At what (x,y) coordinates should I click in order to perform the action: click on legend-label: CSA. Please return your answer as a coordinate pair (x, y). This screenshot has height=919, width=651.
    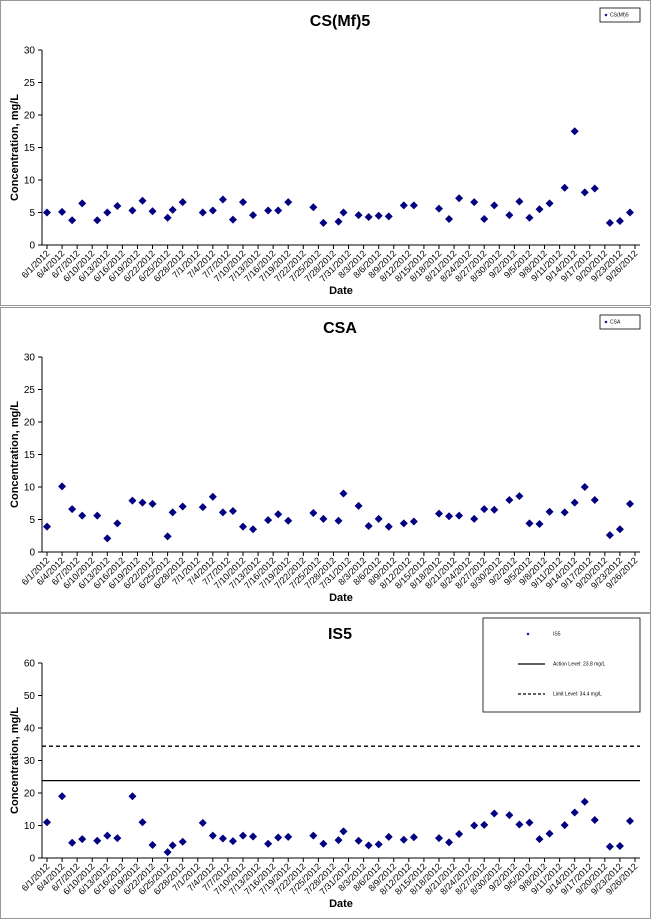
    Looking at the image, I should click on (615, 323).